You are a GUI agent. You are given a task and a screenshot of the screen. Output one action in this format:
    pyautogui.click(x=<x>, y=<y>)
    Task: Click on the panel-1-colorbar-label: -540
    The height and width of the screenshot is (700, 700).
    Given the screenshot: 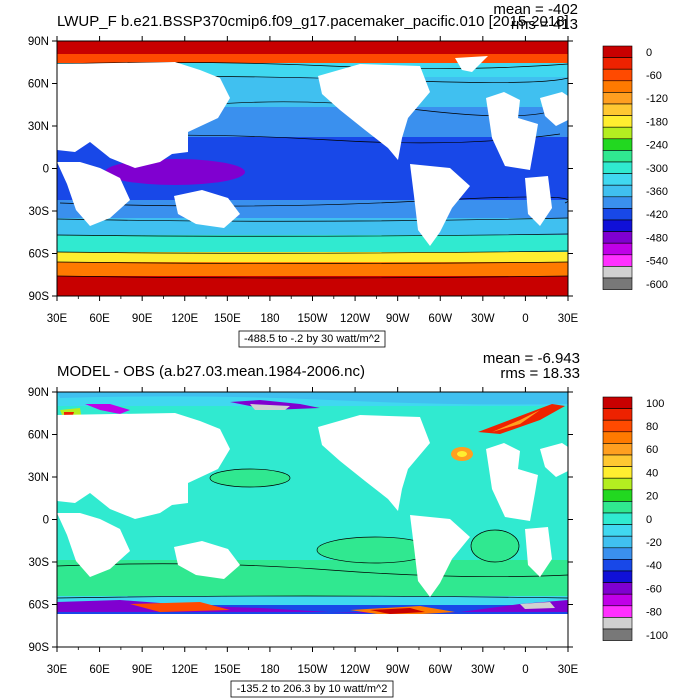 What is the action you would take?
    pyautogui.click(x=657, y=262)
    